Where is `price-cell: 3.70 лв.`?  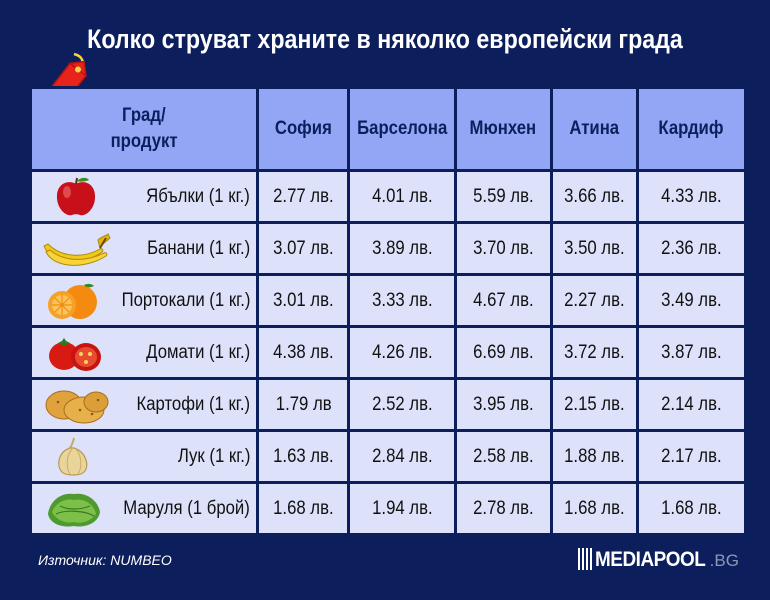 price-cell: 3.70 лв. is located at coordinates (503, 248).